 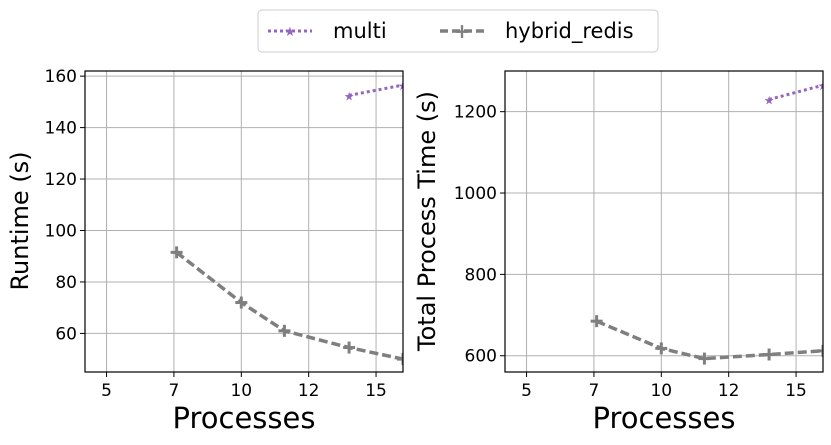 What do you see at coordinates (244, 418) in the screenshot?
I see `runtime-x-axis-title: Processes` at bounding box center [244, 418].